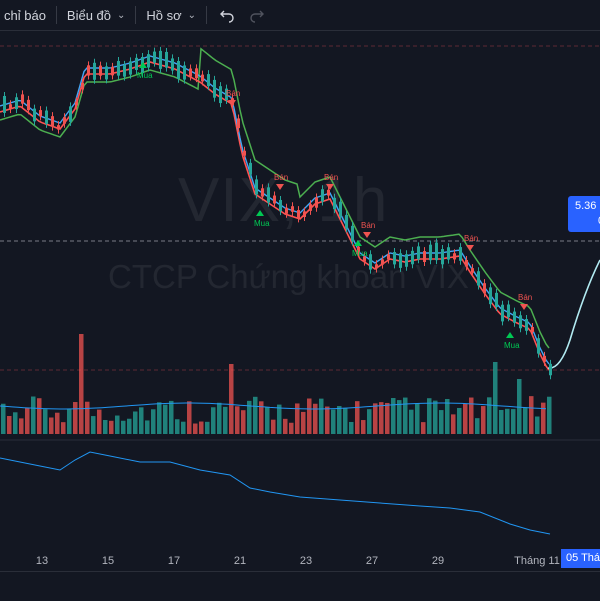  What do you see at coordinates (227, 15) in the screenshot?
I see `undo-button` at bounding box center [227, 15].